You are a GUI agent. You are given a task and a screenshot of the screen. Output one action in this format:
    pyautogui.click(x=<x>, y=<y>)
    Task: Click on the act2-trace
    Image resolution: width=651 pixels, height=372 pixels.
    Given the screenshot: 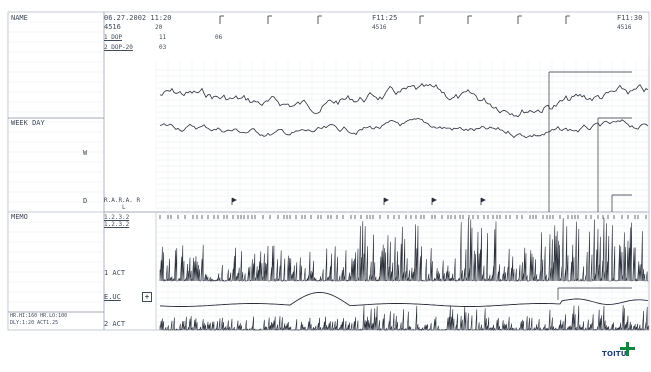 What is the action you would take?
    pyautogui.click(x=404, y=318)
    